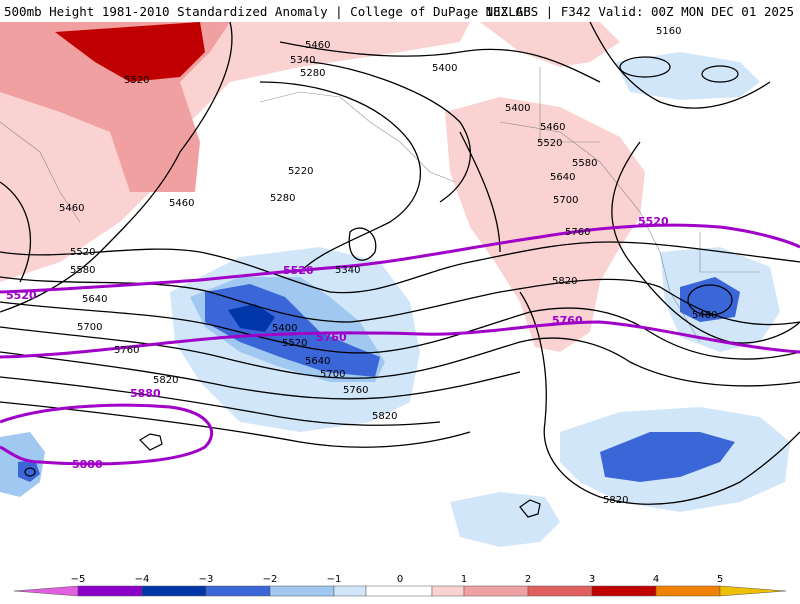 The height and width of the screenshot is (604, 800). What do you see at coordinates (550, 44) in the screenshot?
I see `positive-anomaly-ne` at bounding box center [550, 44].